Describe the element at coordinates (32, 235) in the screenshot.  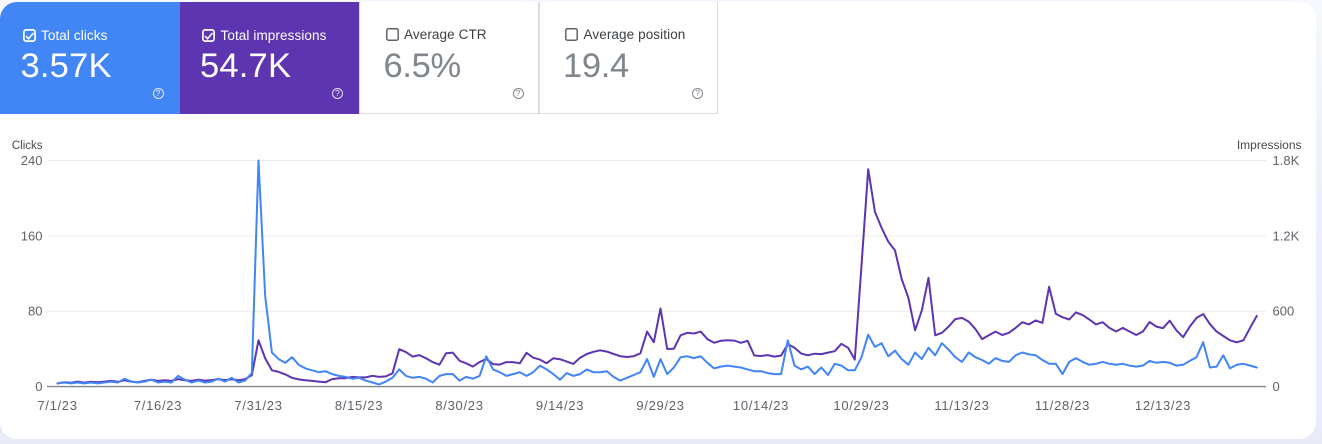
I see `svg-text: 160` at that location.